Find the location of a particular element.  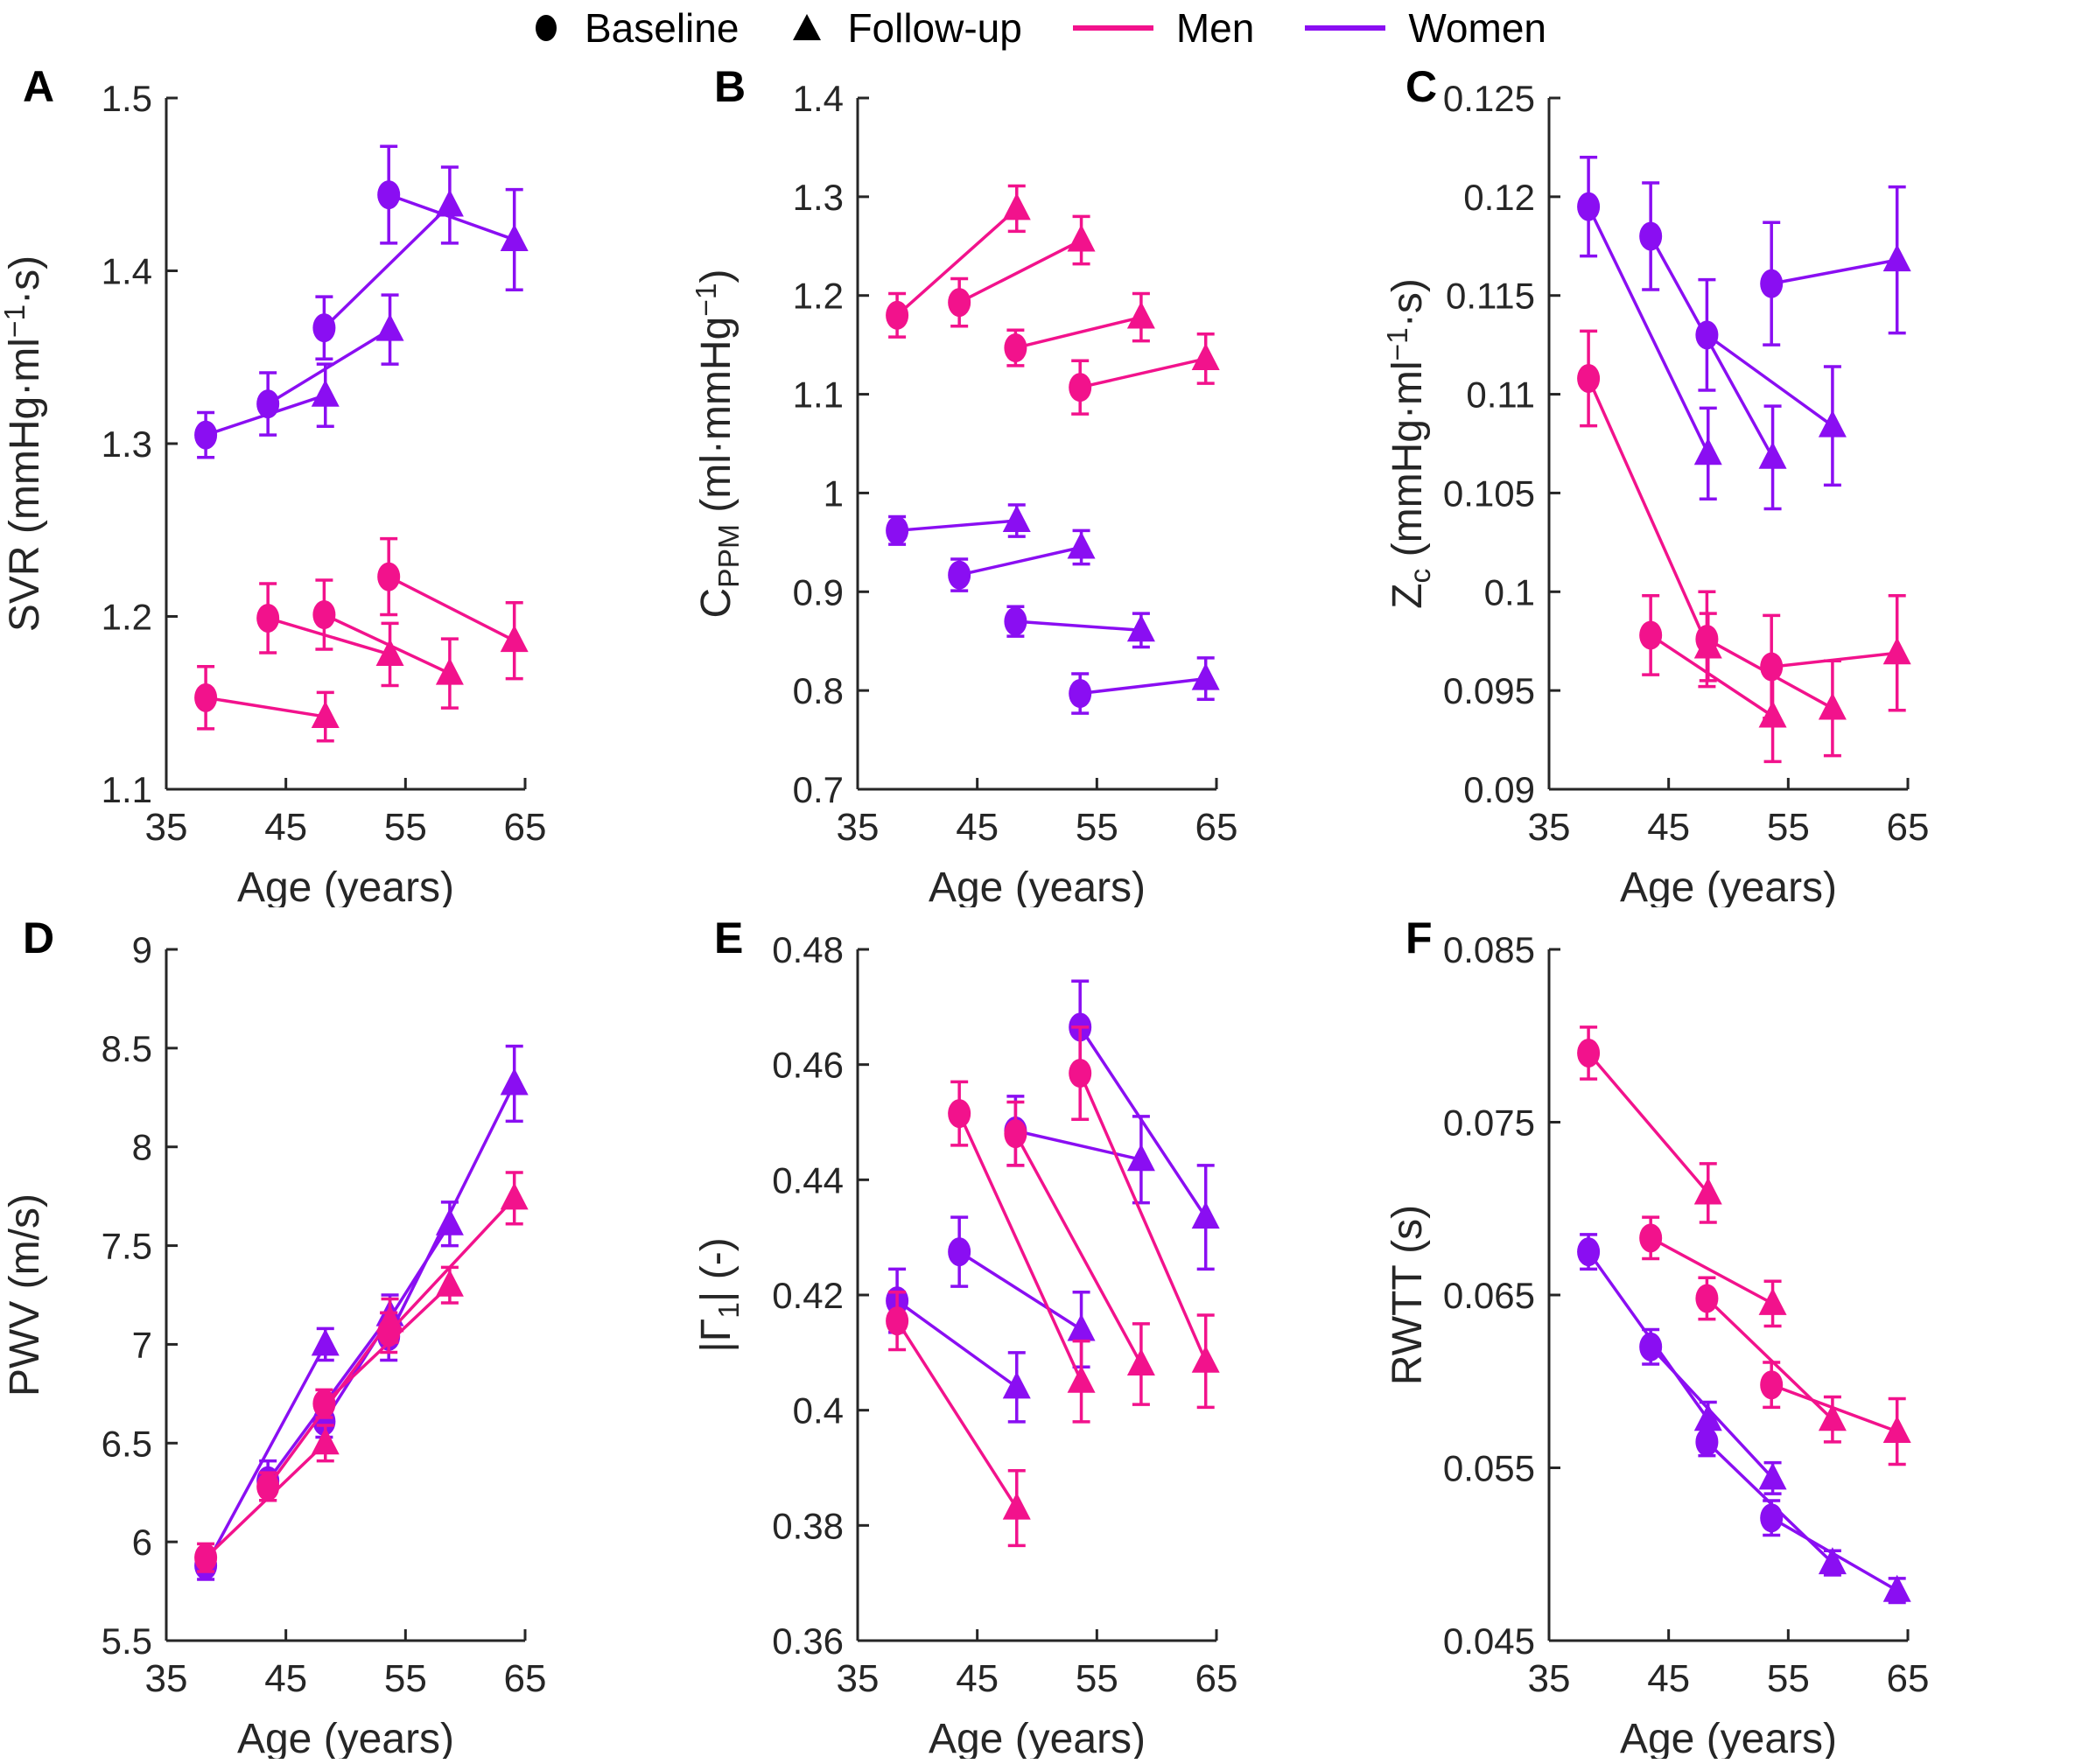

svg-text: 0.095 is located at coordinates (1489, 690).